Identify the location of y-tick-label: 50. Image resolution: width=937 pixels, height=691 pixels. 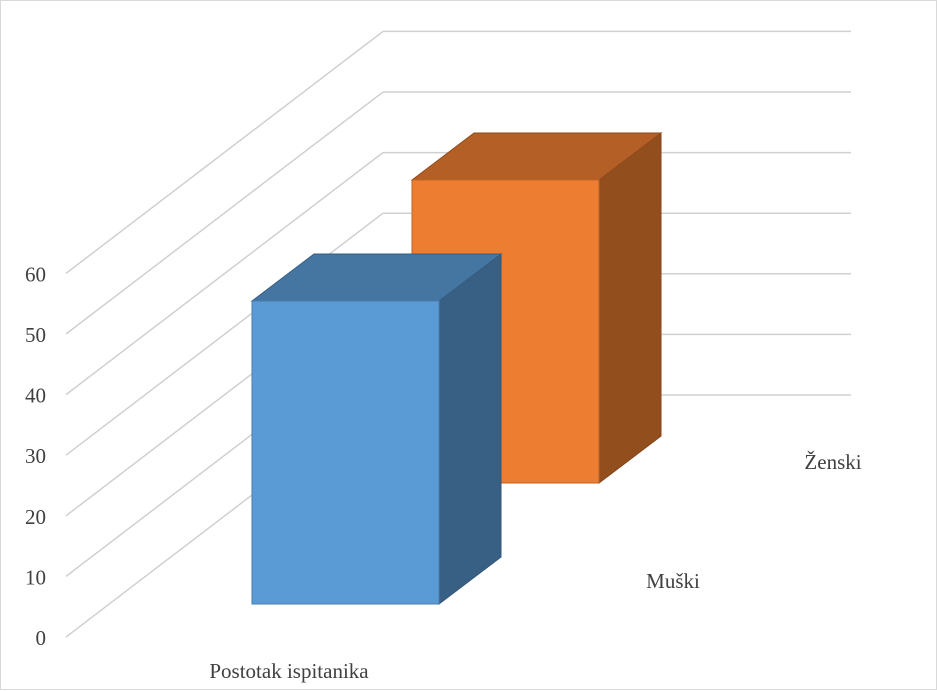
(35, 335).